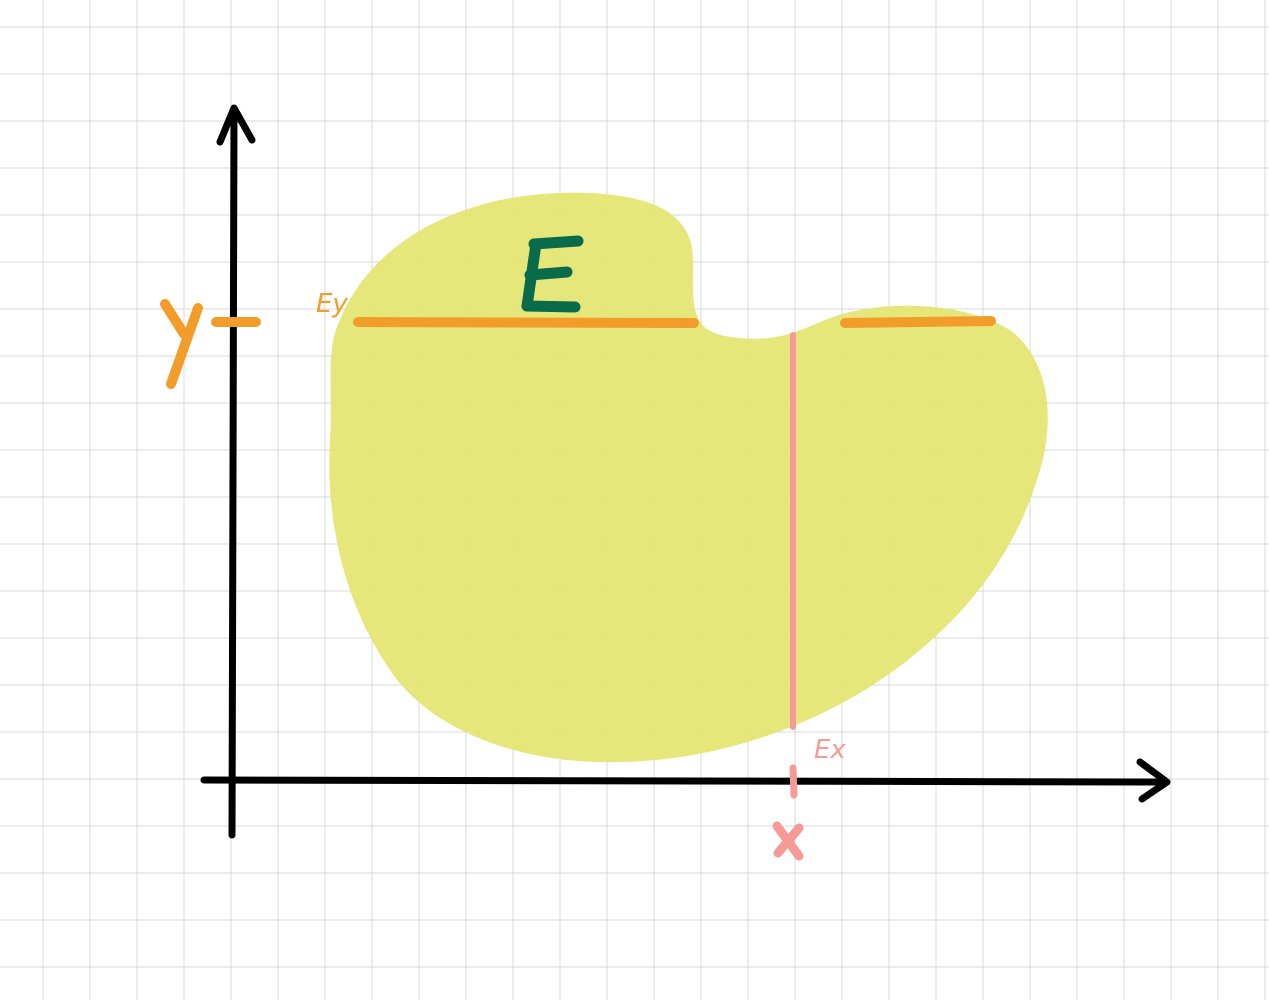 This screenshot has height=1000, width=1269. I want to click on y-section-right-segment, so click(918, 322).